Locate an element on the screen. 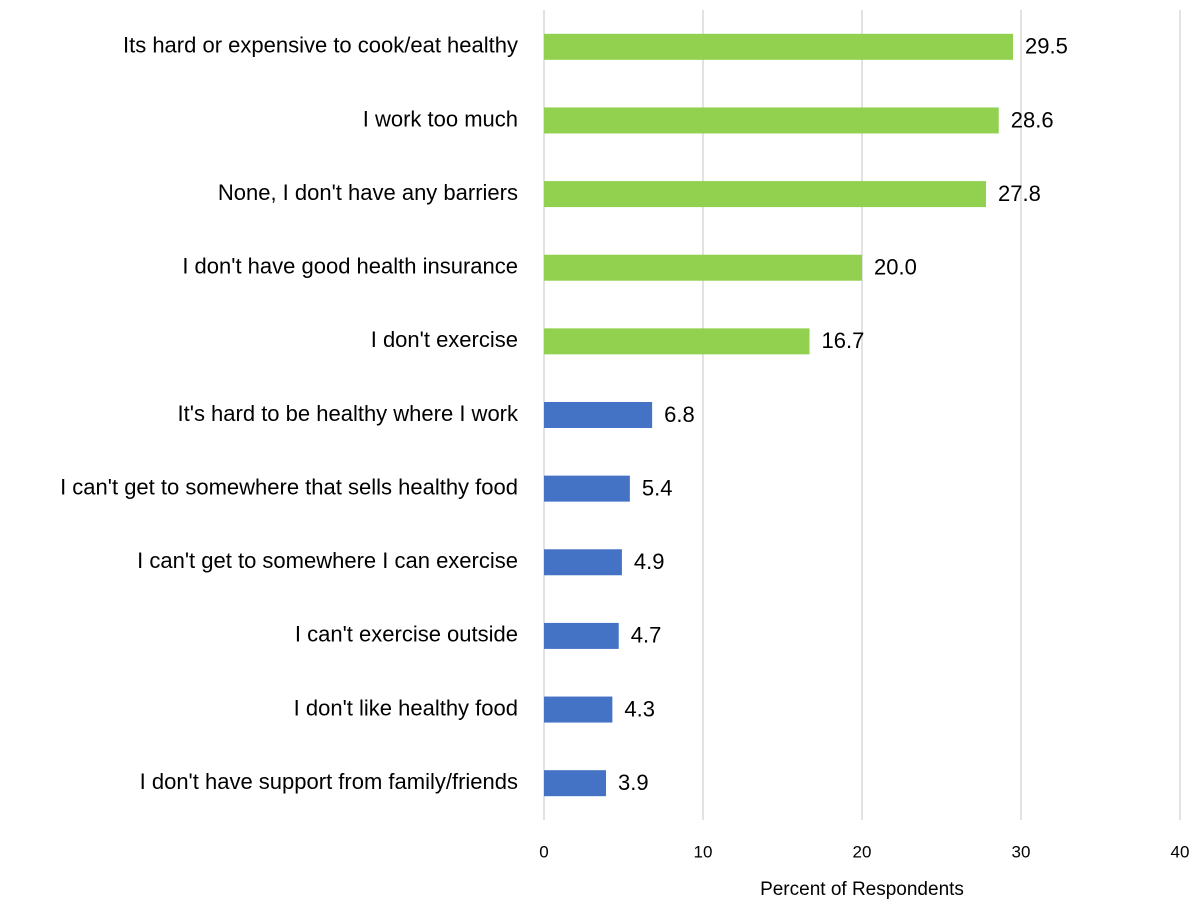  x-axis-title: Percent of Respondents is located at coordinates (862, 889).